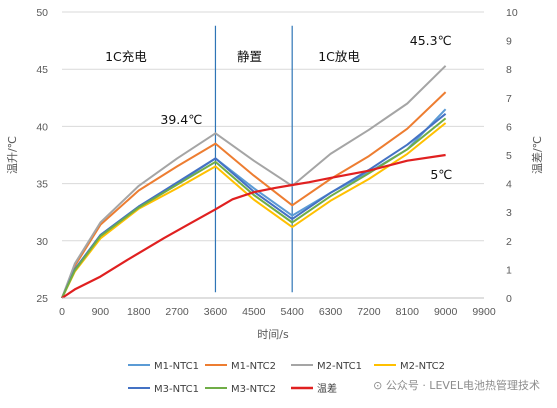  Describe the element at coordinates (62, 312) in the screenshot. I see `x-tick-label: 0` at that location.